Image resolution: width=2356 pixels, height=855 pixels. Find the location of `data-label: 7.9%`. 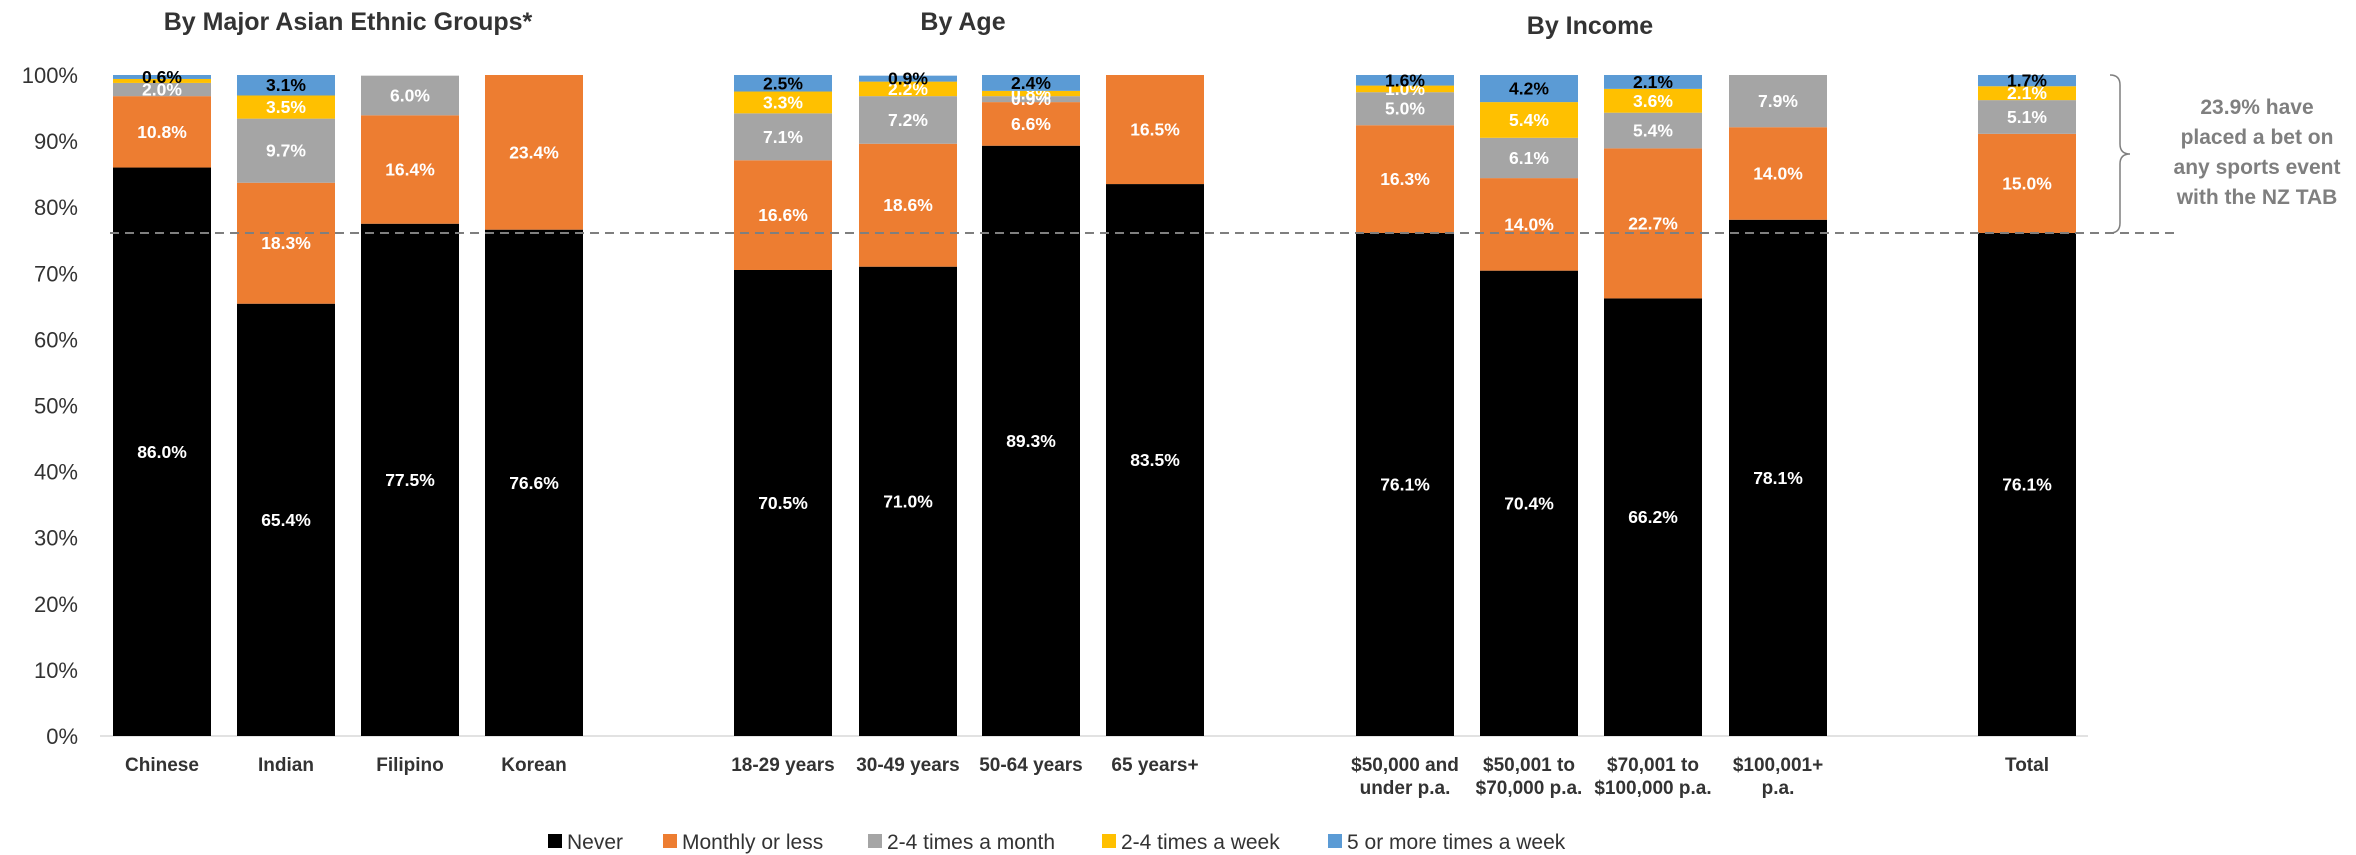

data-label: 7.9% is located at coordinates (1778, 101).